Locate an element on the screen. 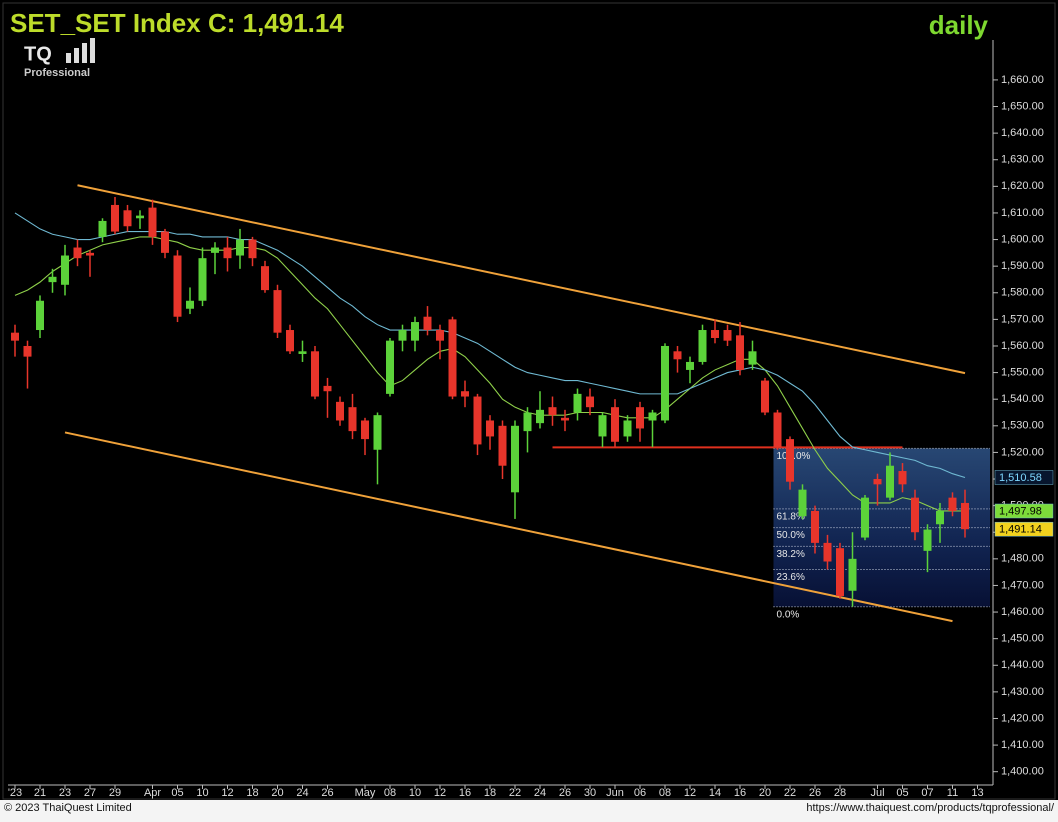 The image size is (1058, 822). y-tick-label: 1,560.00 is located at coordinates (1022, 346).